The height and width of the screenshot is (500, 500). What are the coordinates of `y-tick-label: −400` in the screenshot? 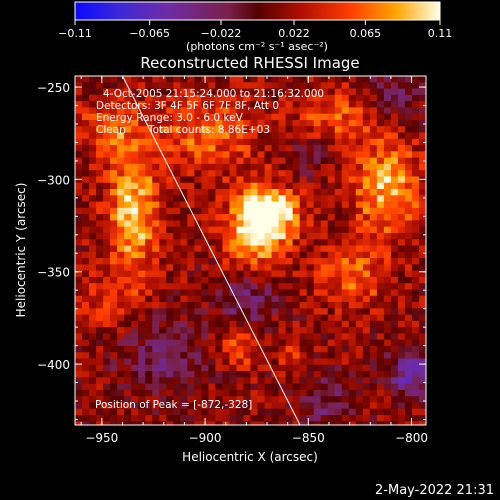 It's located at (53, 365).